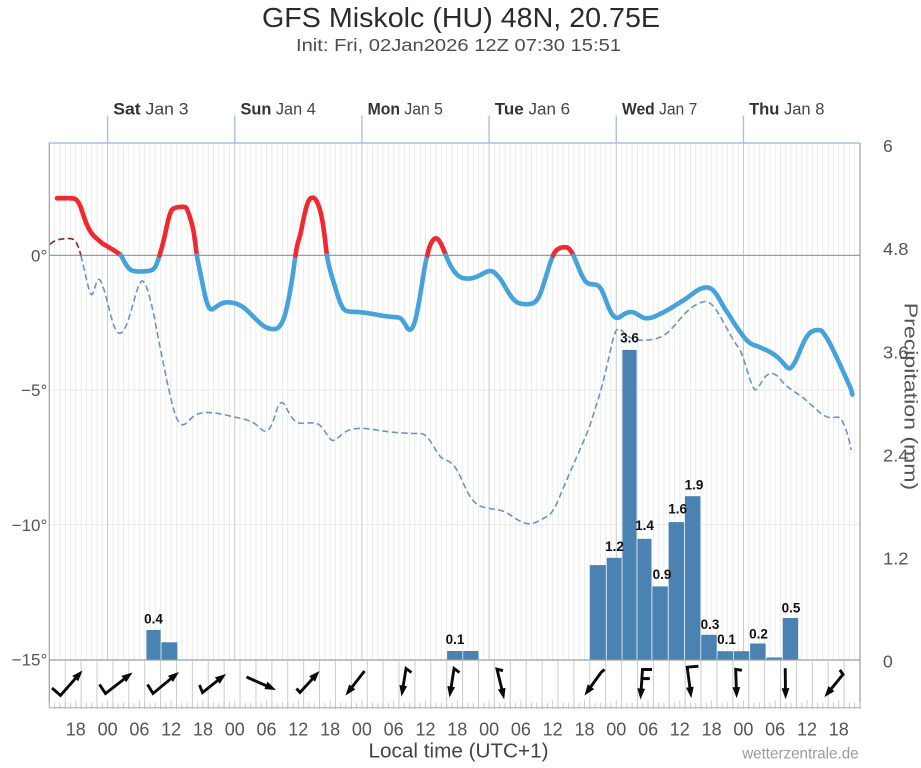  I want to click on svg-text: 0.9, so click(662, 574).